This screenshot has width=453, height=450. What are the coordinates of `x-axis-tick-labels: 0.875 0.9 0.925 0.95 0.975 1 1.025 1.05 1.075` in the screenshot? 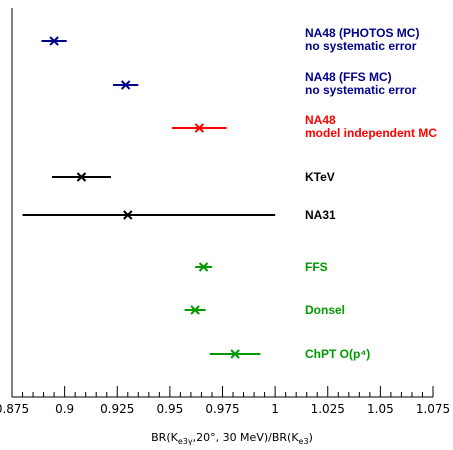 It's located at (225, 409).